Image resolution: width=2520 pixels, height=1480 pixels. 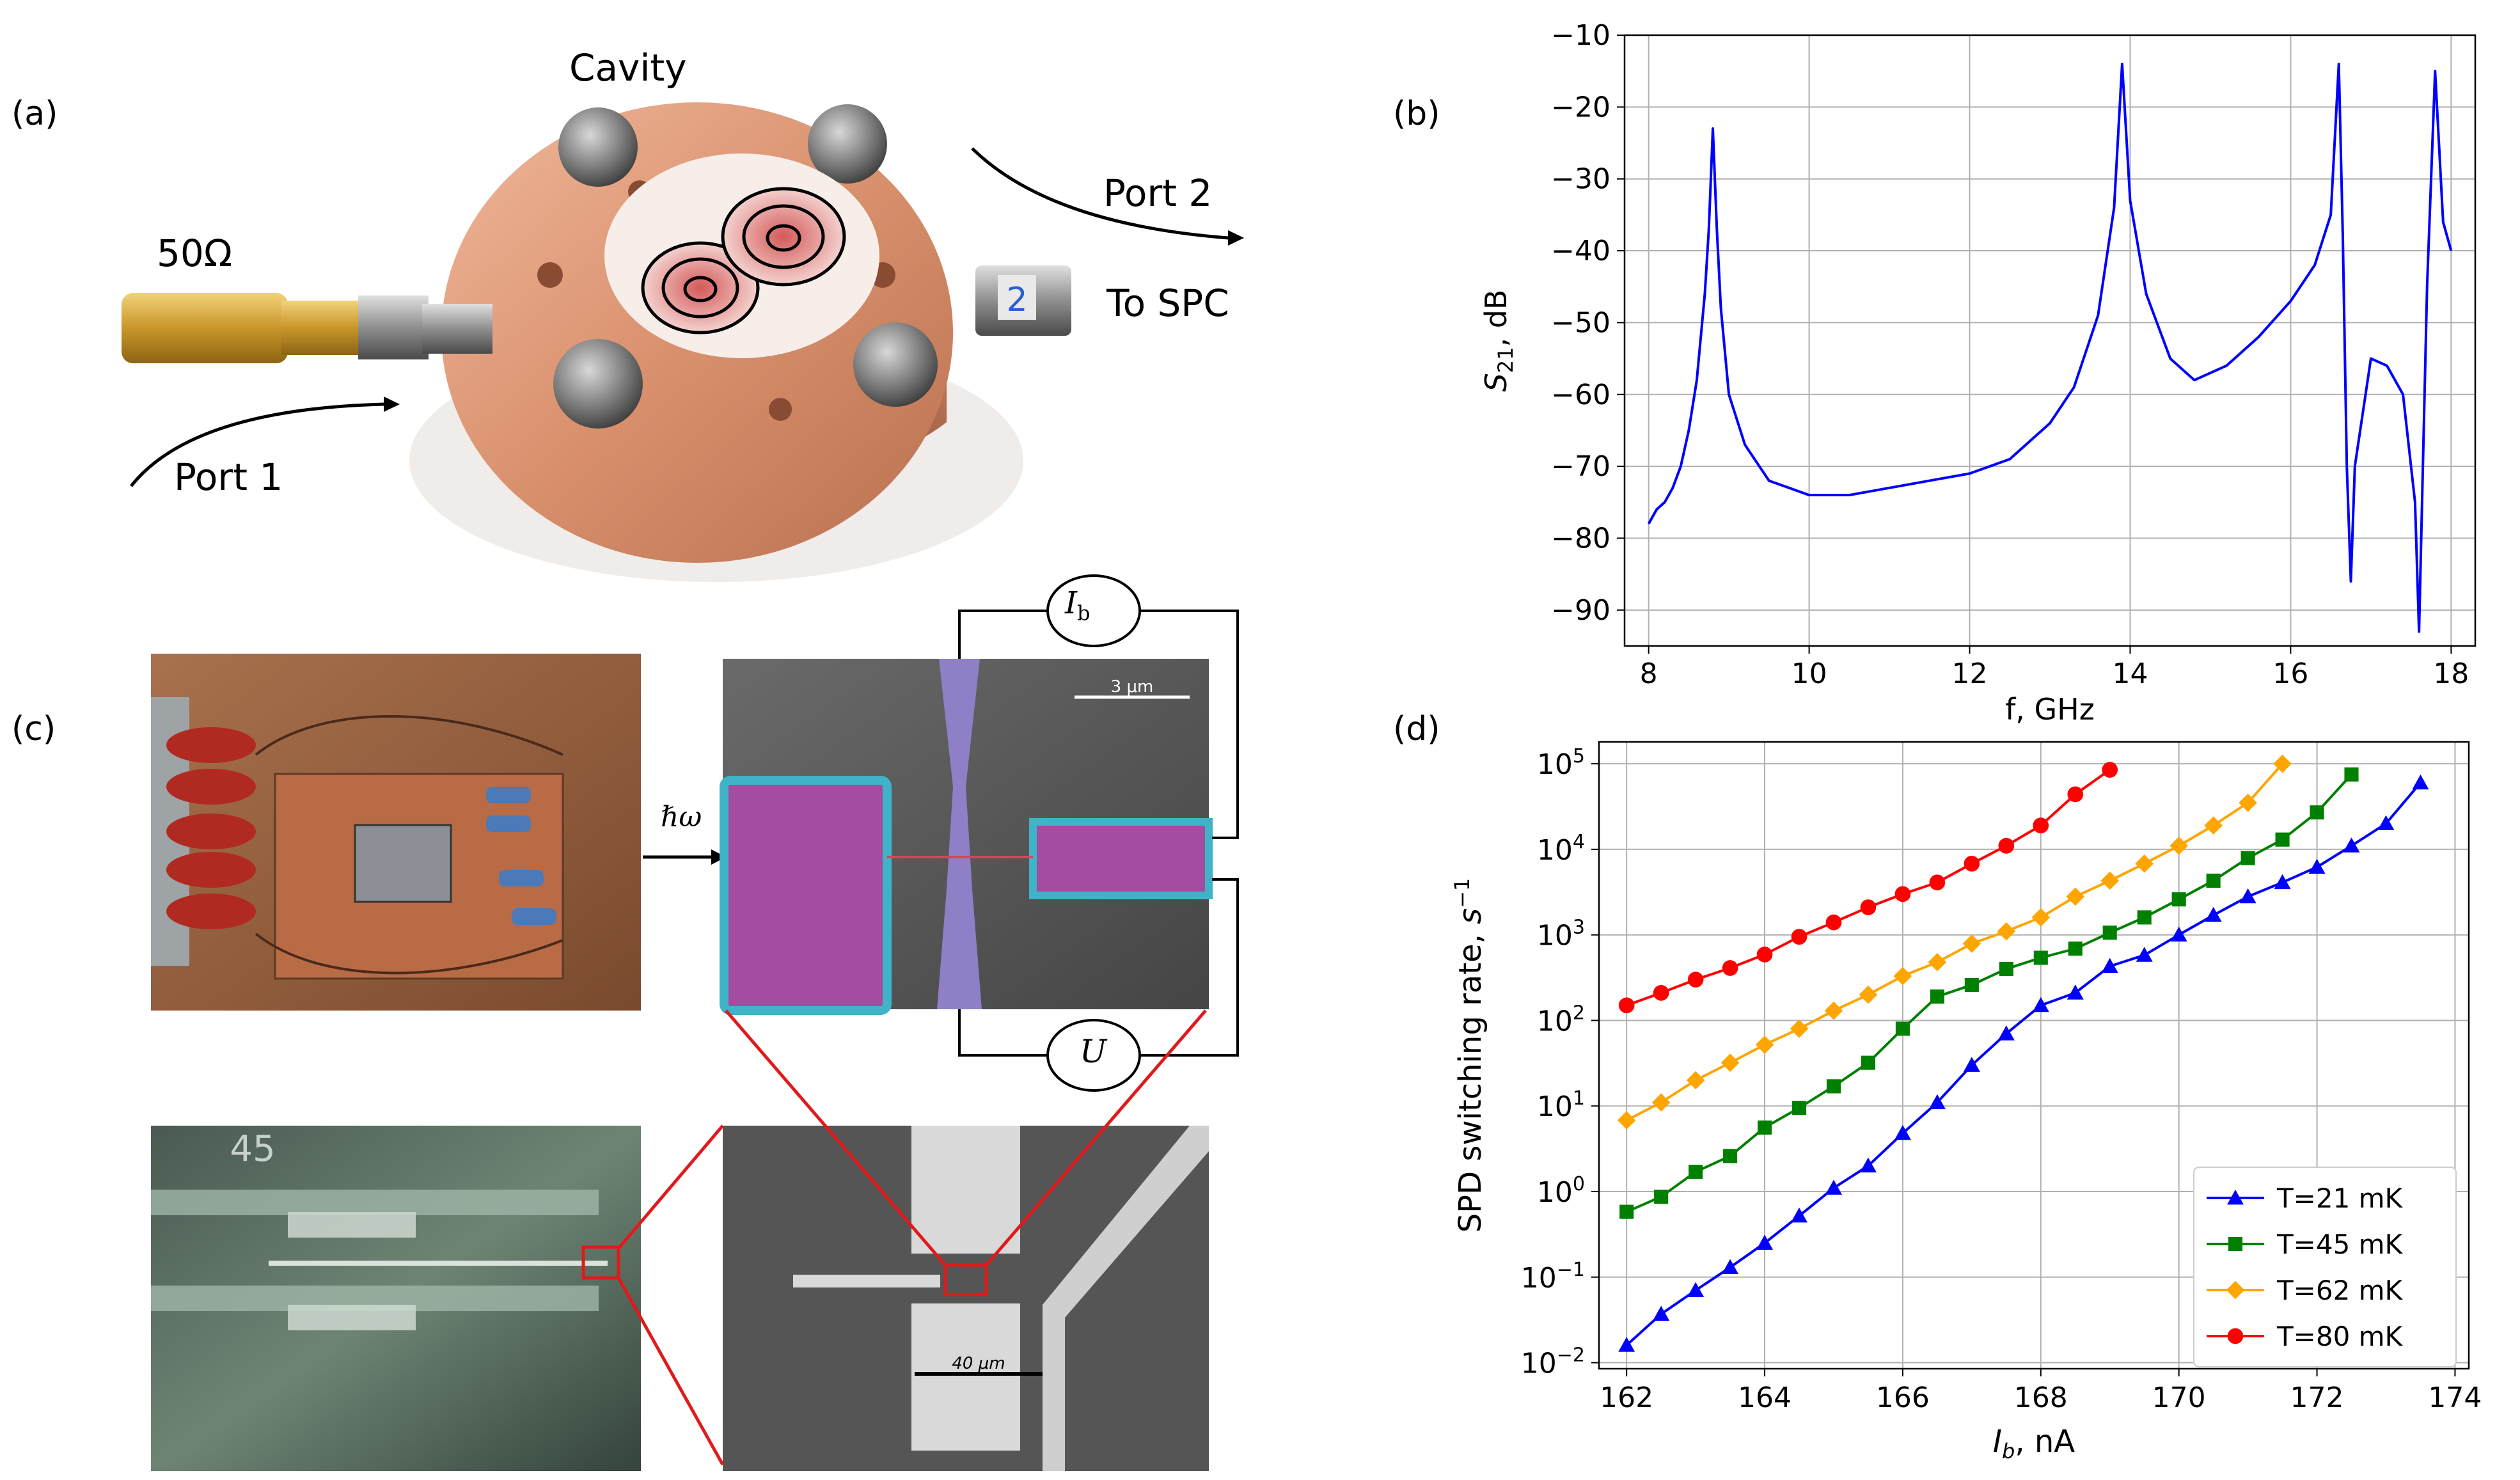 What do you see at coordinates (257, 444) in the screenshot?
I see `port1-arrow` at bounding box center [257, 444].